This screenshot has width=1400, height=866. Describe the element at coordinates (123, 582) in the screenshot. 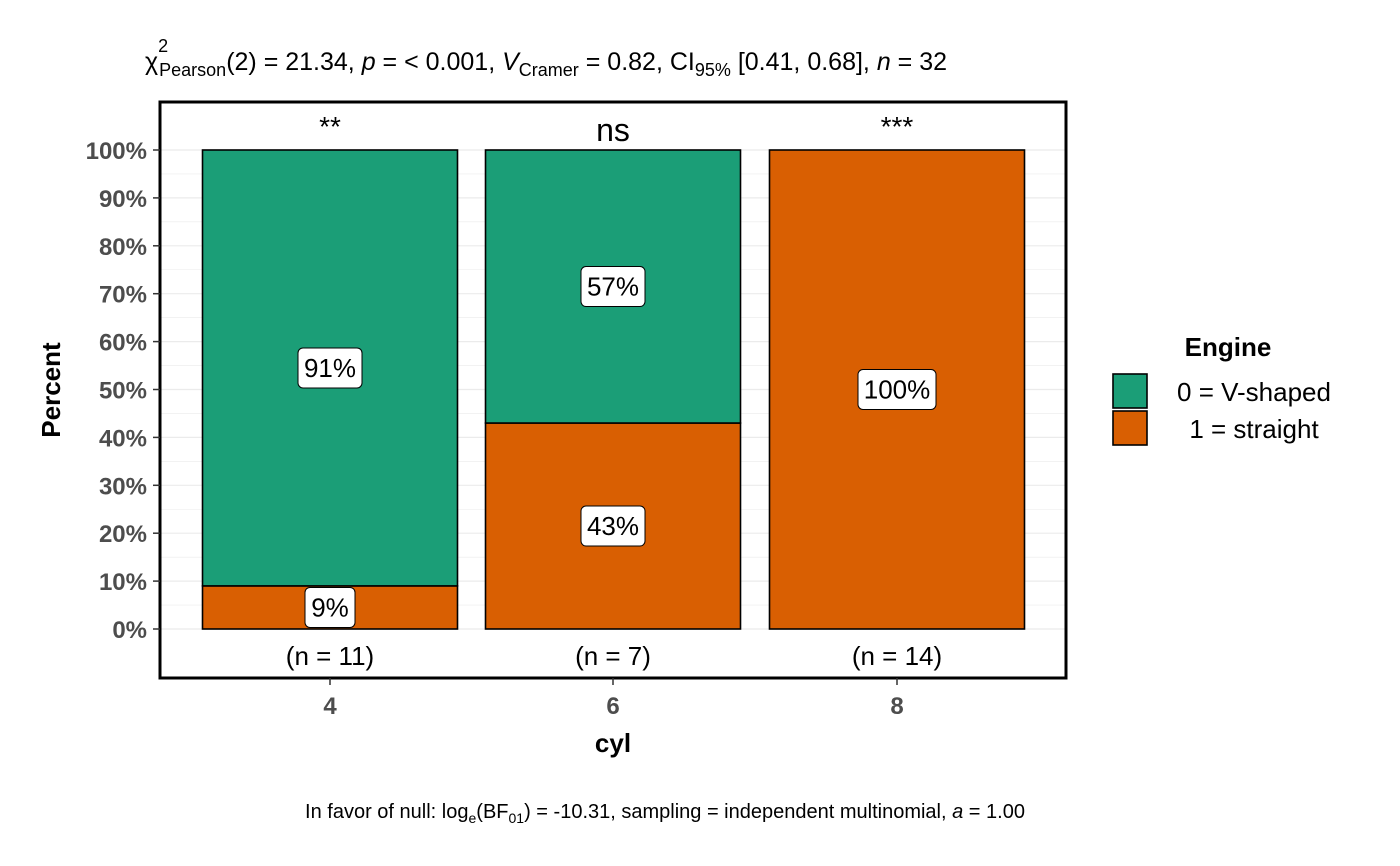

I see `y-tick-label: 10%` at that location.